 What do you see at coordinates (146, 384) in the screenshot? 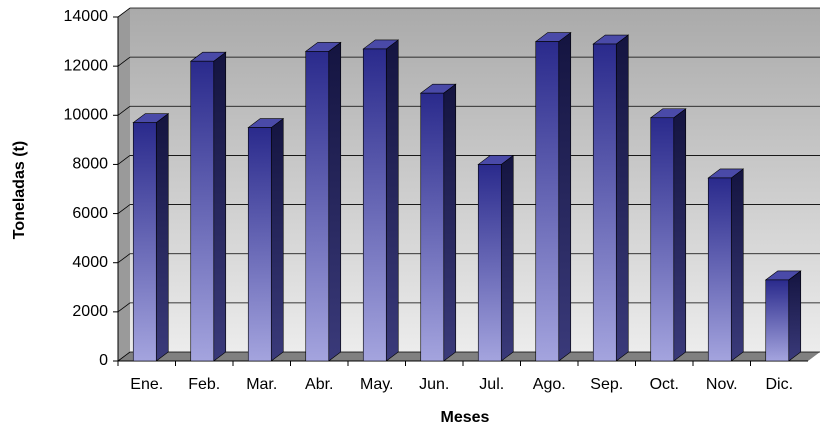
I see `x-tick-label: Ene.` at bounding box center [146, 384].